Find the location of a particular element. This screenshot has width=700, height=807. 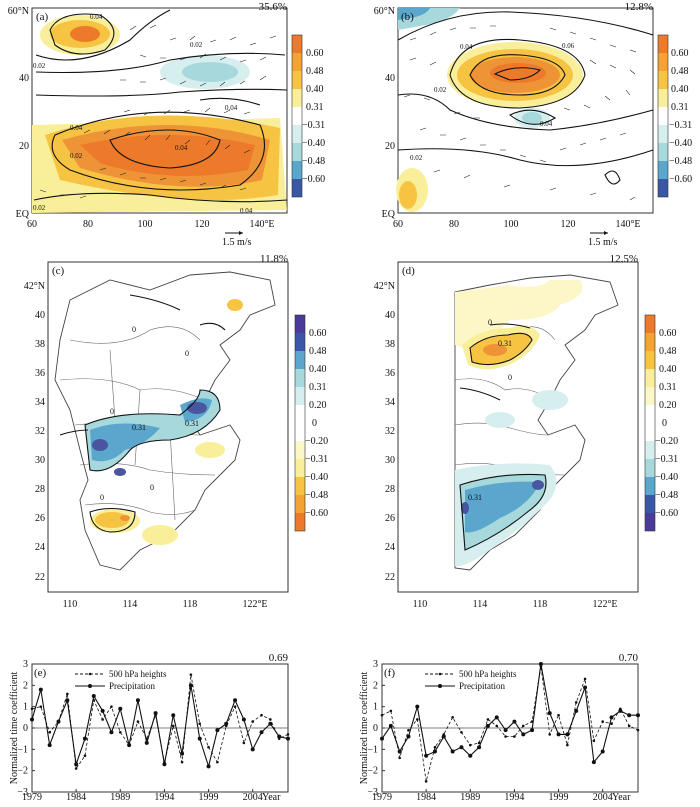

panel-c-legend-label: −0.31 is located at coordinates (316, 459).